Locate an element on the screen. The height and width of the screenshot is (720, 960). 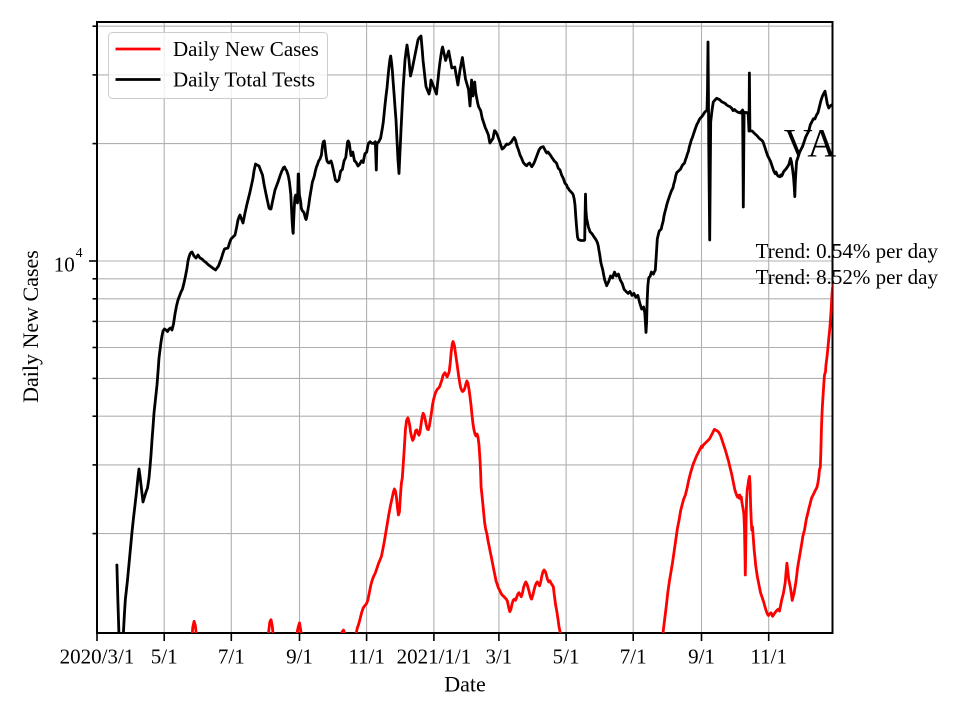
svg-text: 2021/1/1 is located at coordinates (434, 657).